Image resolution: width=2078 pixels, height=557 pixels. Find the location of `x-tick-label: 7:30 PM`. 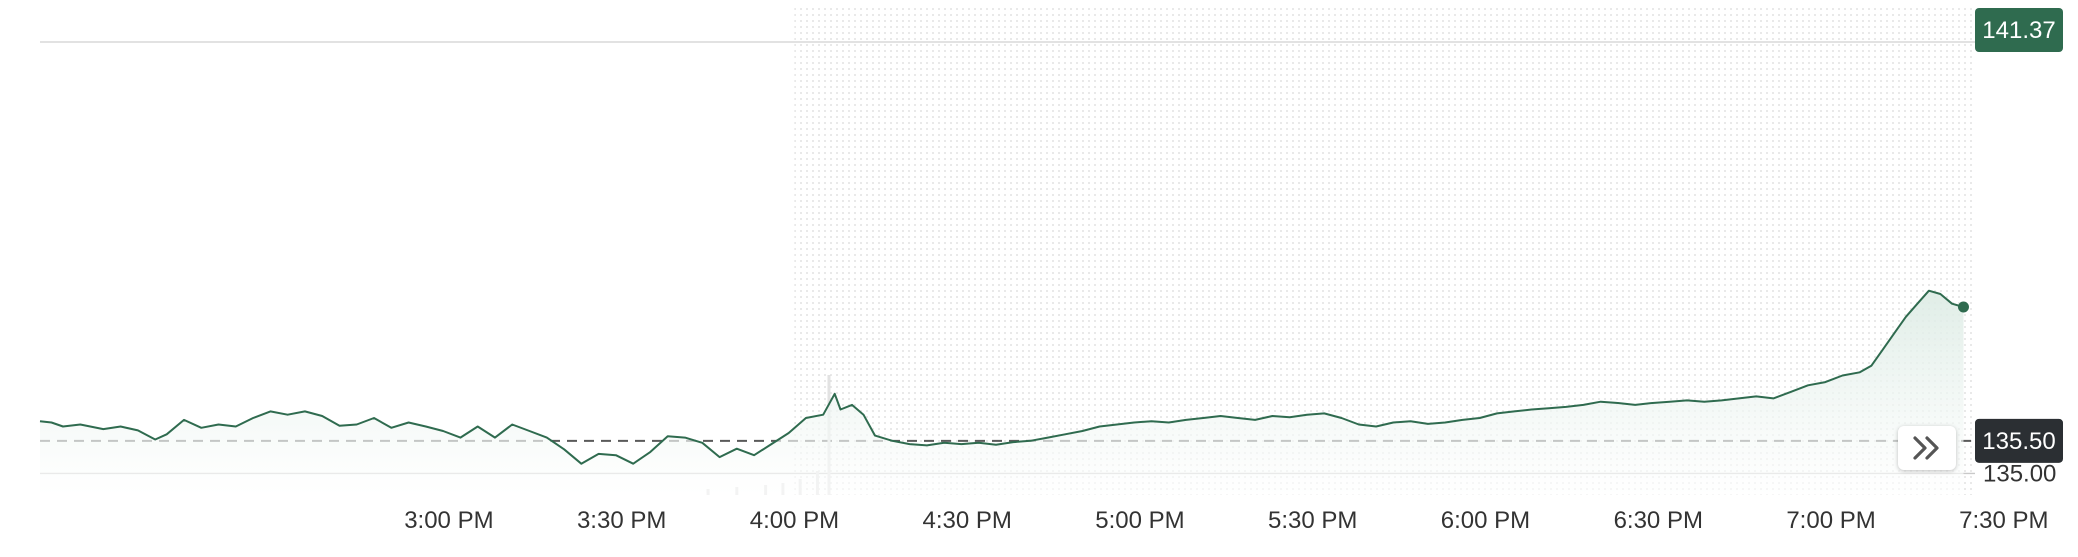

x-tick-label: 7:30 PM is located at coordinates (2003, 520).